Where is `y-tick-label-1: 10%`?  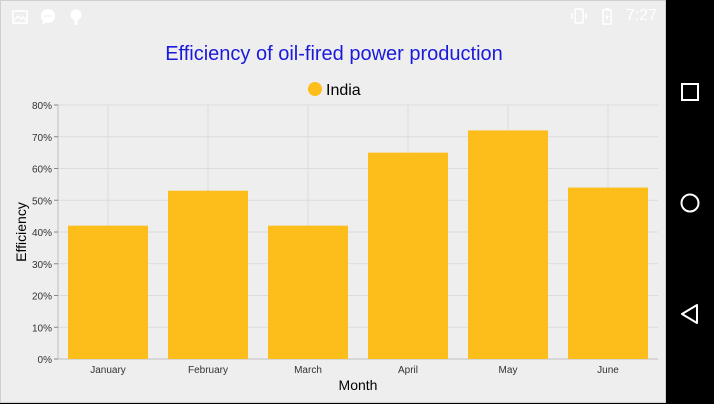
y-tick-label-1: 10% is located at coordinates (42, 328).